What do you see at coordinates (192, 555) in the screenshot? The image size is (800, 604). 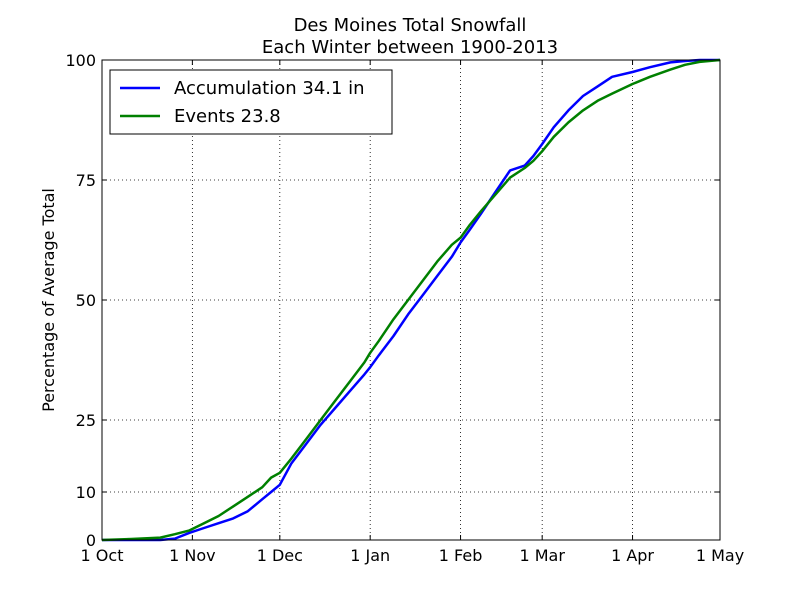 I see `x-tick-label: 1 Nov` at bounding box center [192, 555].